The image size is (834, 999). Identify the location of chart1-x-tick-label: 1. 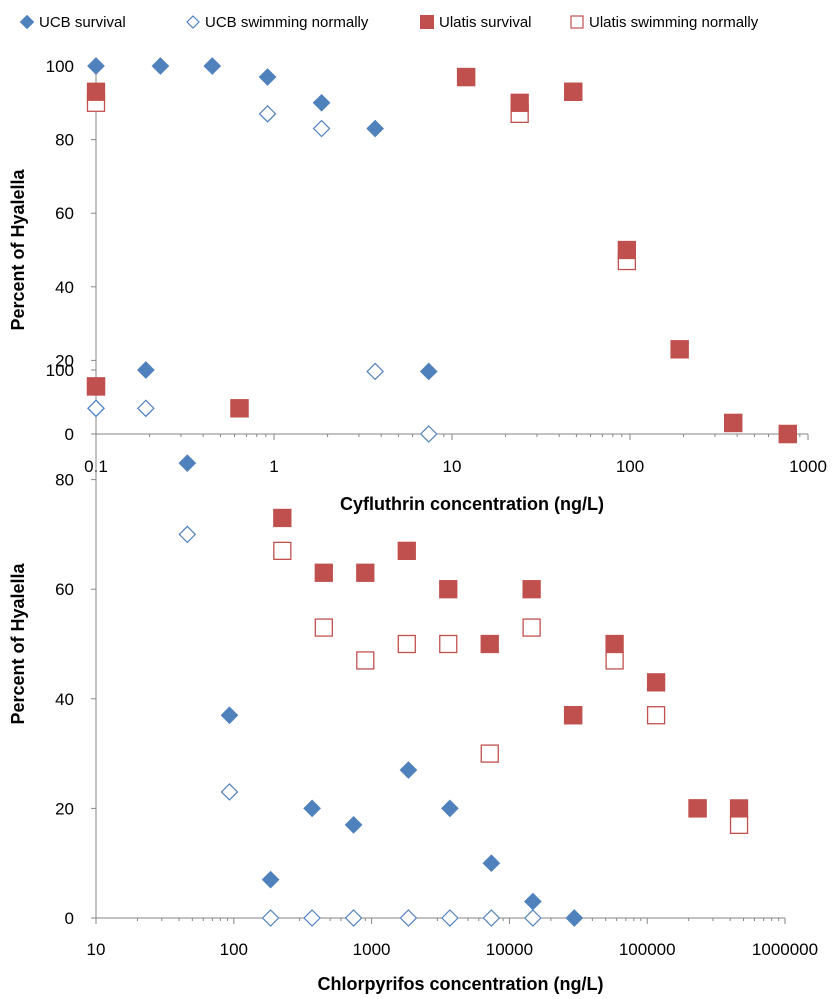
(273, 466).